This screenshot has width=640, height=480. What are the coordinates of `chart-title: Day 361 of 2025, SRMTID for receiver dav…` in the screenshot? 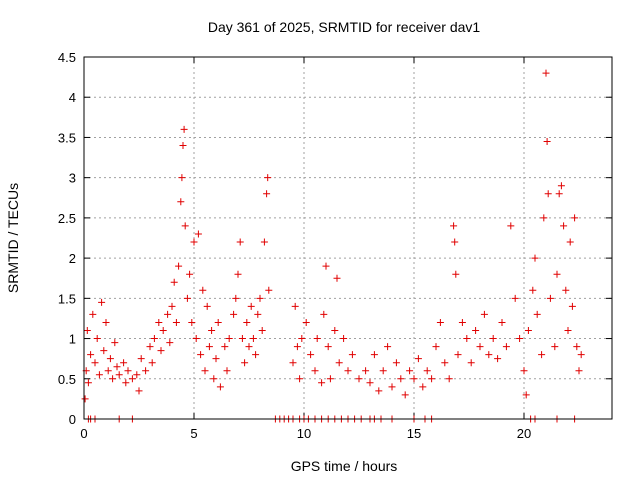 It's located at (344, 27).